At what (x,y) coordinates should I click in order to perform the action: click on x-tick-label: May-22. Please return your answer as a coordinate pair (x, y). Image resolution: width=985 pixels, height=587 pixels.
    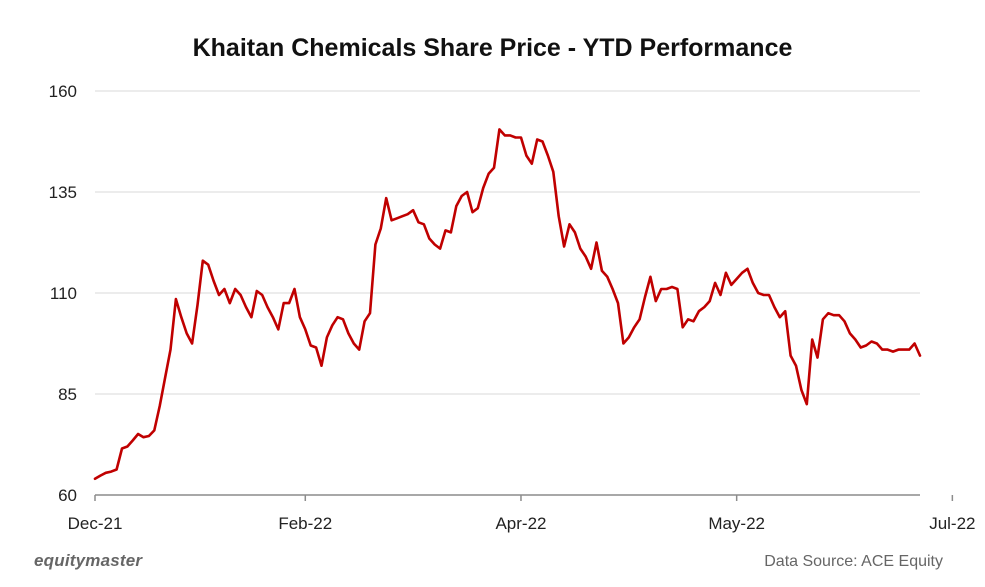
    Looking at the image, I should click on (736, 523).